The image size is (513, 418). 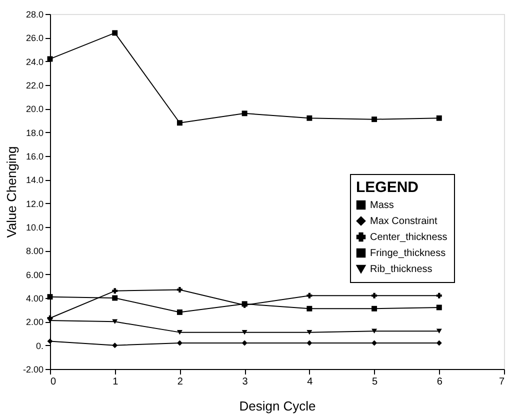 What do you see at coordinates (180, 382) in the screenshot?
I see `x-tick-label: 2` at bounding box center [180, 382].